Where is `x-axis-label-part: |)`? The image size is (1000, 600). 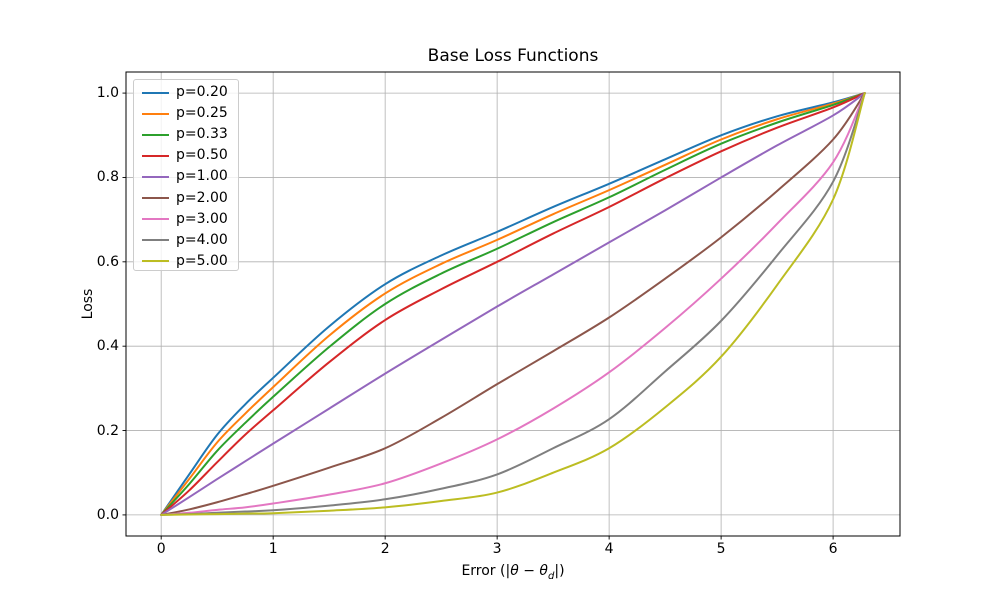 x-axis-label-part: |) is located at coordinates (559, 571).